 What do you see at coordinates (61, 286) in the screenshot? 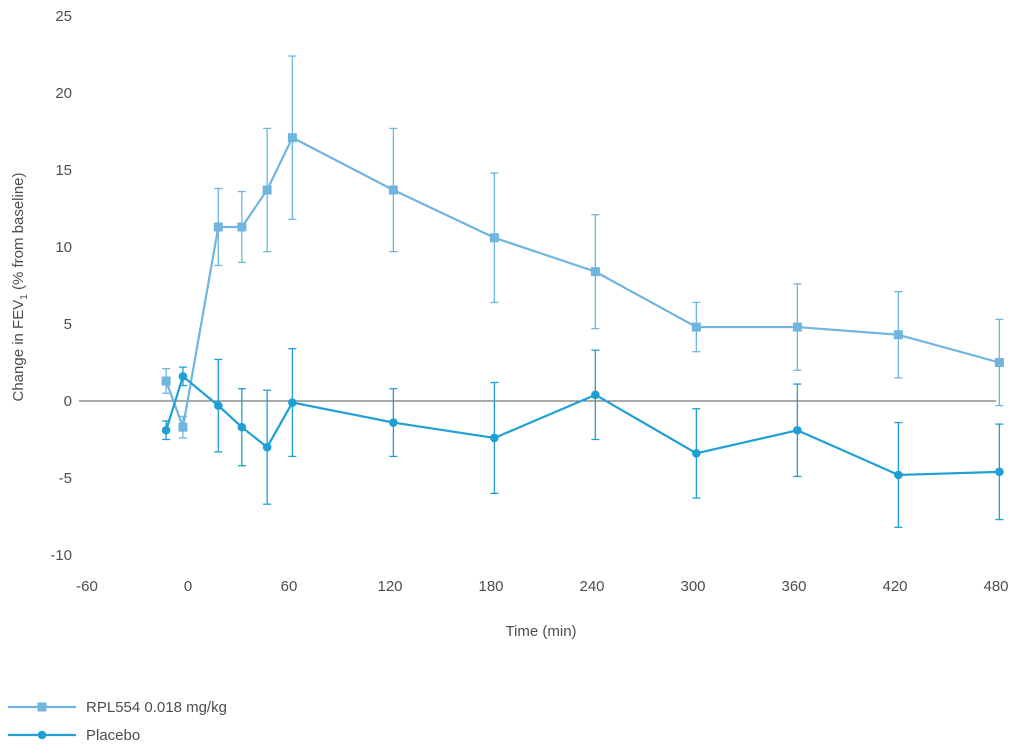
I see `y-tick-labels: -10 -5 0 5 10 15 20 25` at bounding box center [61, 286].